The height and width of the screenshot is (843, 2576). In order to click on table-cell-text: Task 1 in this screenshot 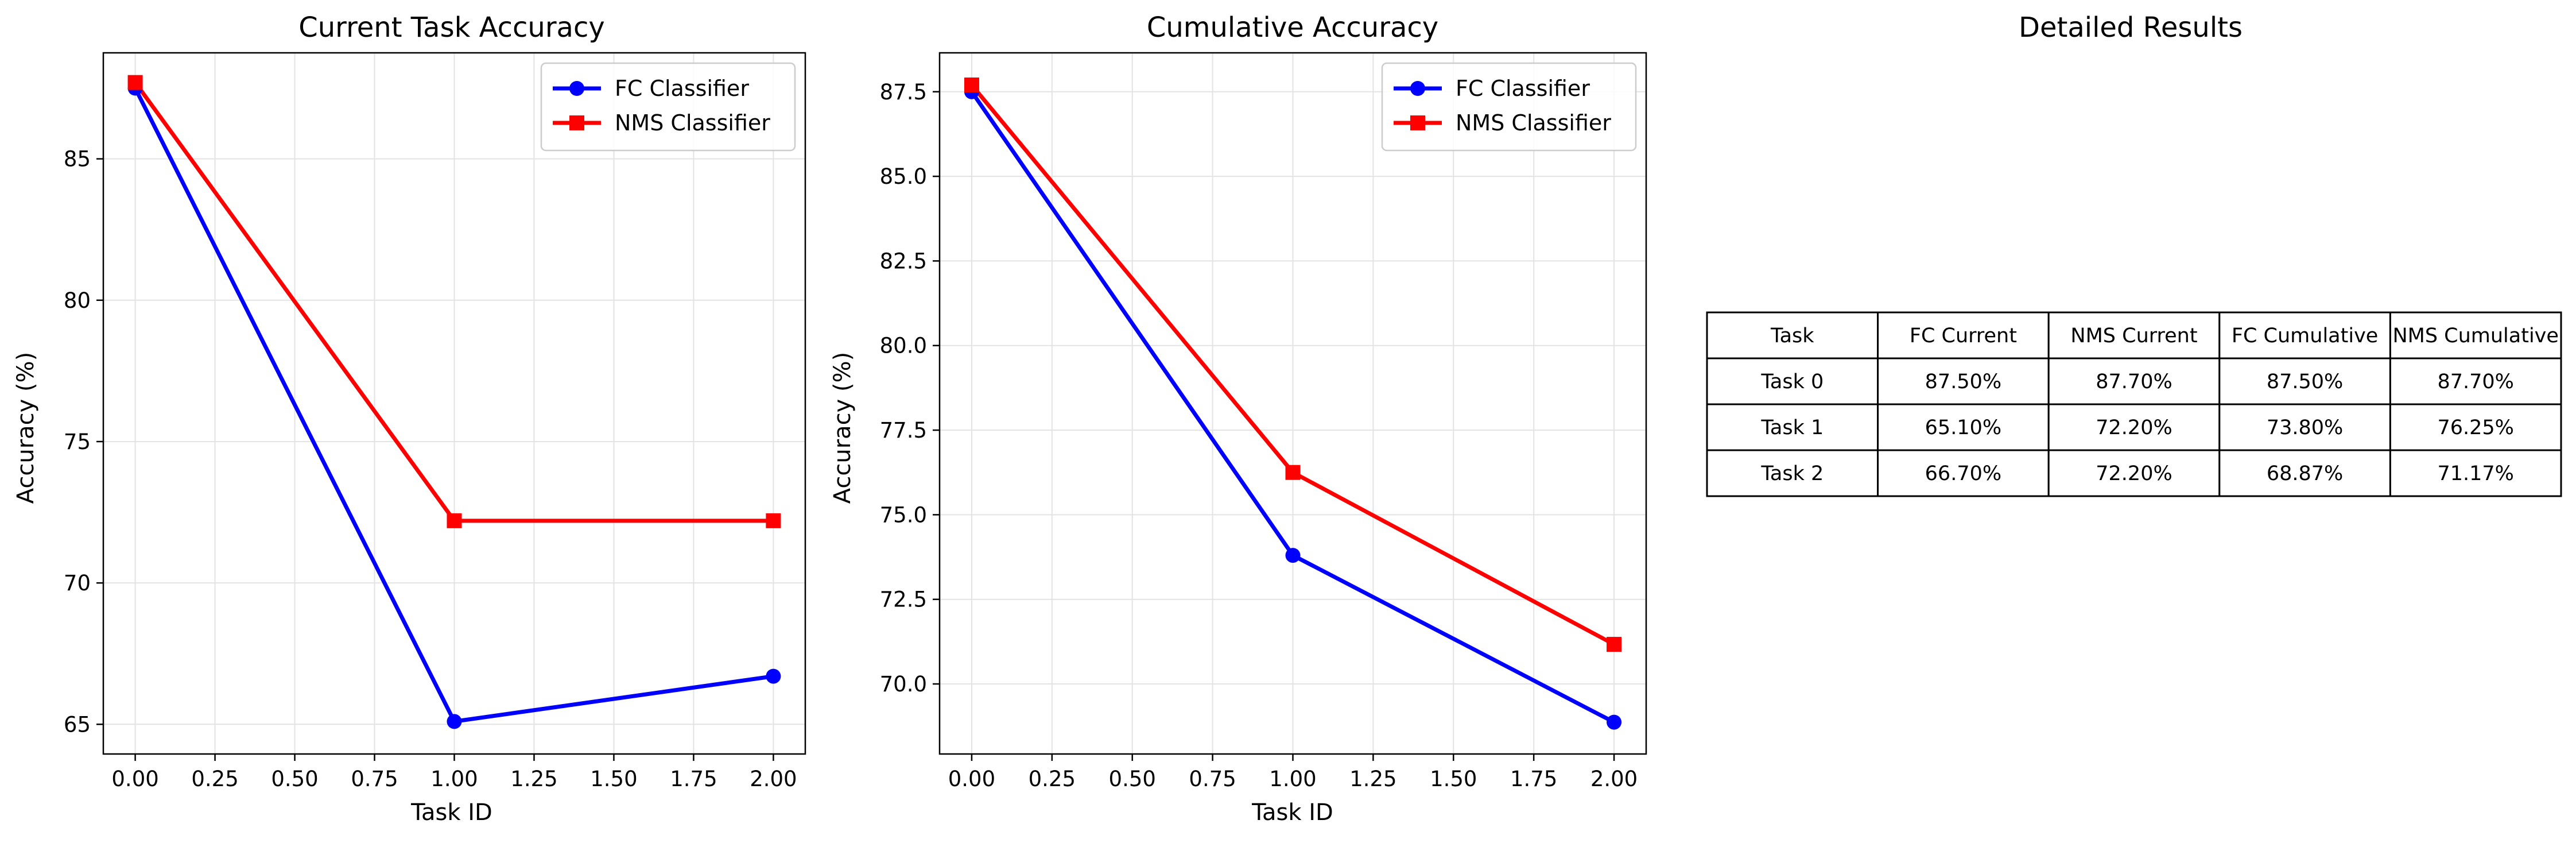, I will do `click(1792, 427)`.